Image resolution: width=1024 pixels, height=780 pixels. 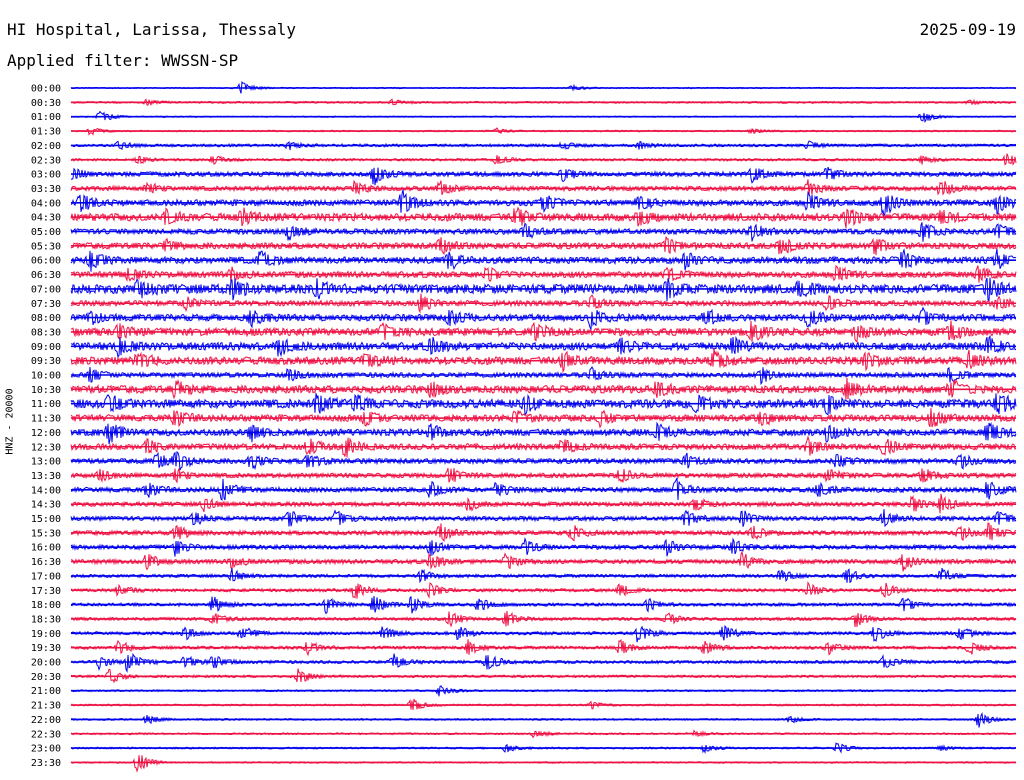 What do you see at coordinates (46, 576) in the screenshot?
I see `row-time-label: 17:00` at bounding box center [46, 576].